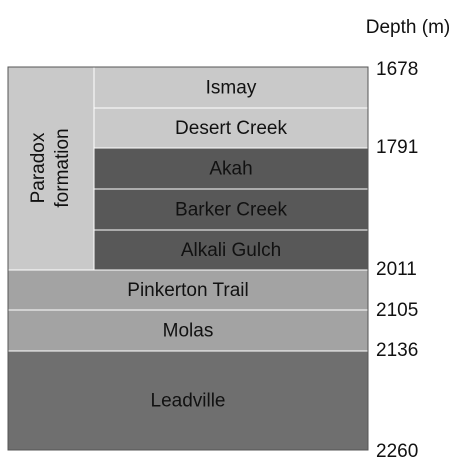 Image resolution: width=463 pixels, height=460 pixels. I want to click on unit-label: Akah, so click(230, 169).